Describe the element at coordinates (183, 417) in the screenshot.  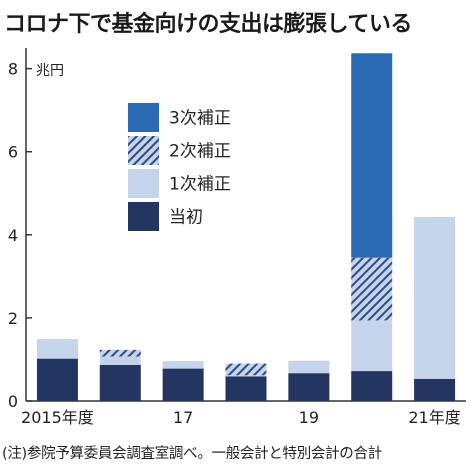
I see `x-tick-label: 17` at that location.